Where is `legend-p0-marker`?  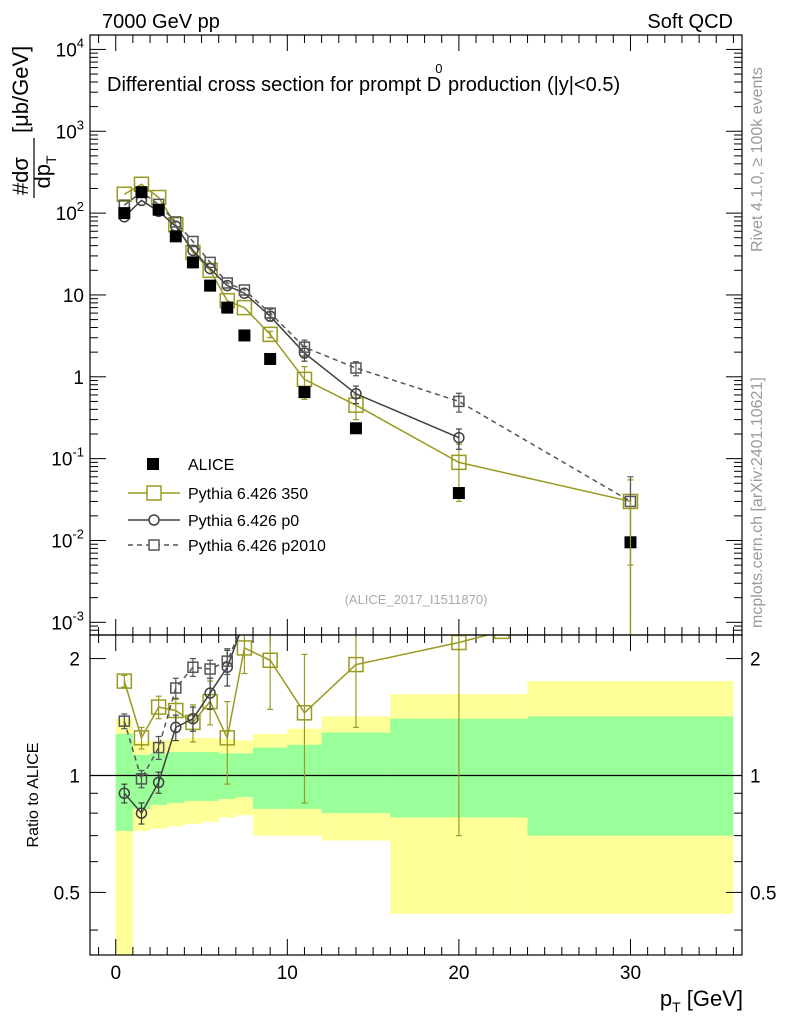 legend-p0-marker is located at coordinates (154, 520).